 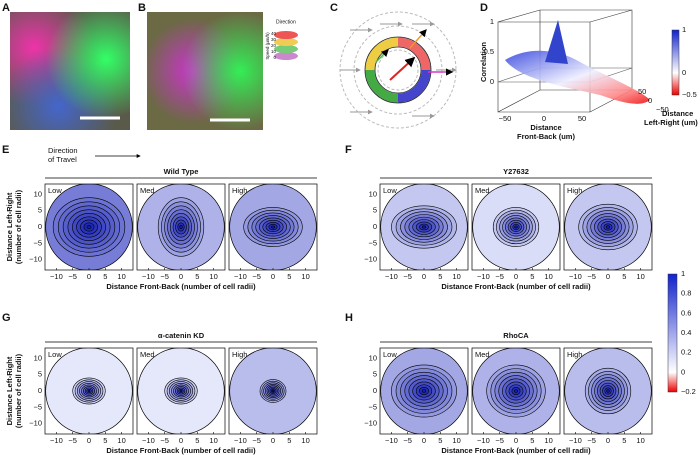 I want to click on y-axis-label: (number of cell radii), so click(x=18, y=390).